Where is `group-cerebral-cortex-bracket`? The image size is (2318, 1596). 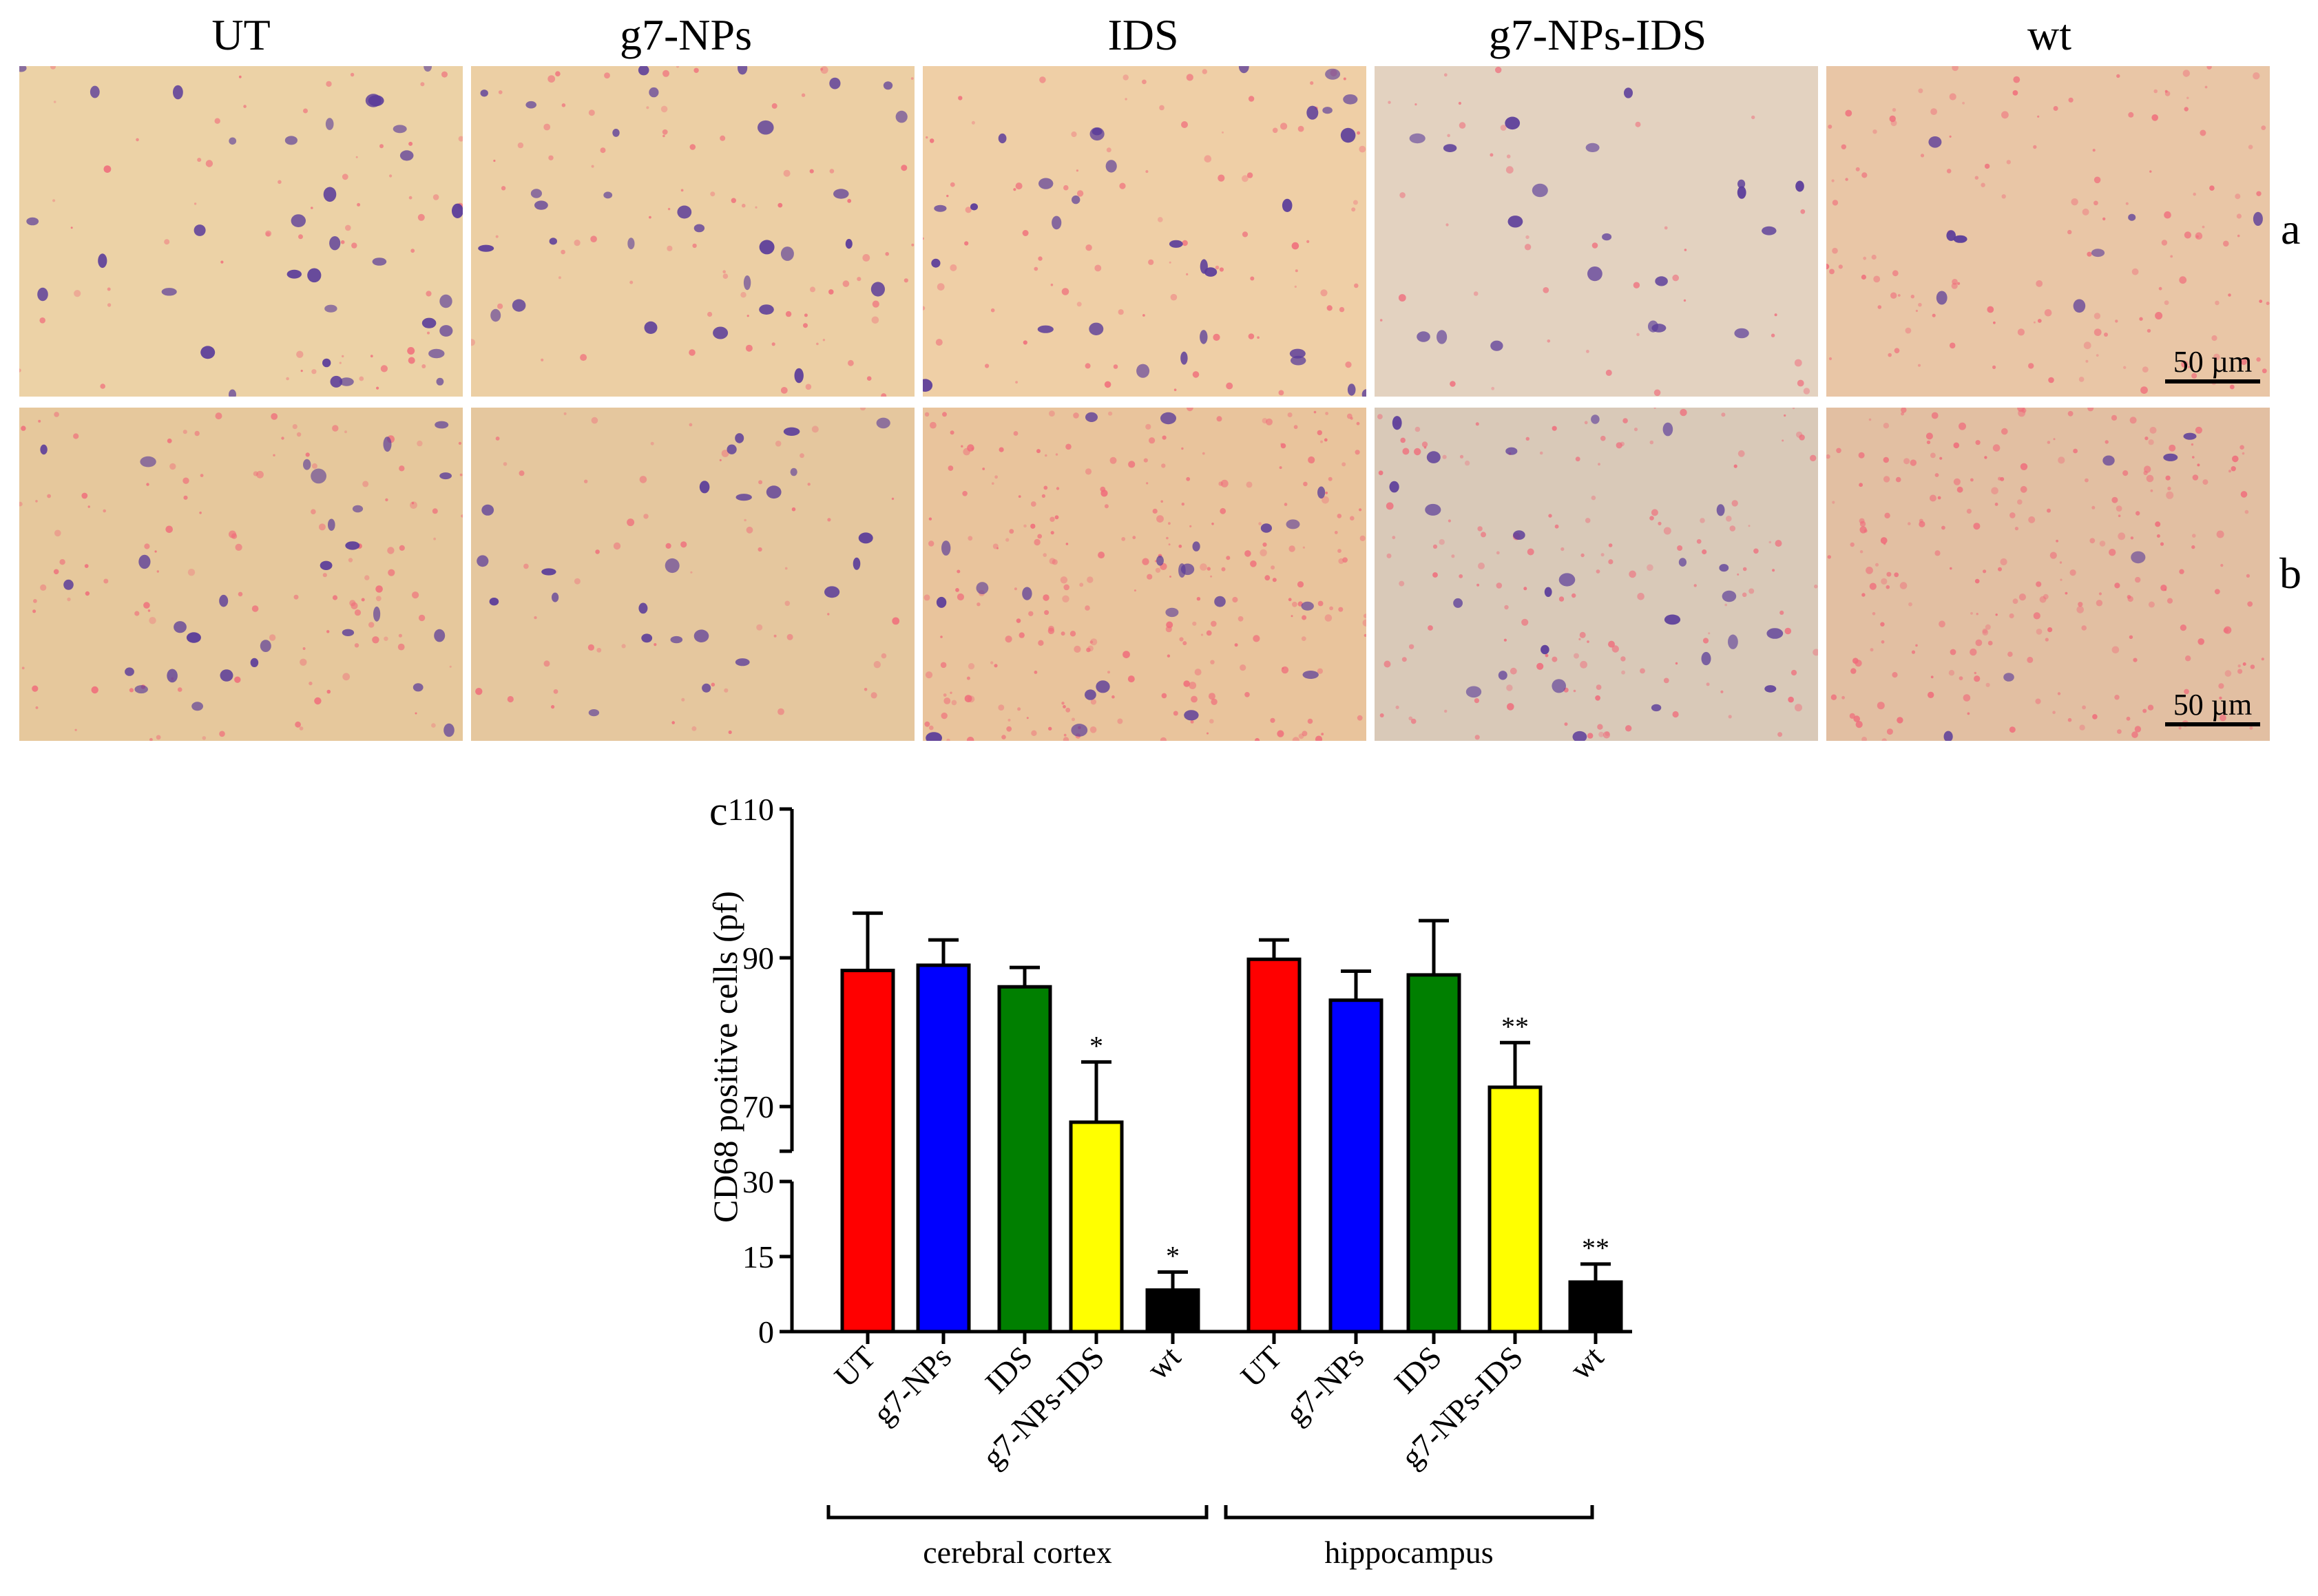 group-cerebral-cortex-bracket is located at coordinates (1017, 1512).